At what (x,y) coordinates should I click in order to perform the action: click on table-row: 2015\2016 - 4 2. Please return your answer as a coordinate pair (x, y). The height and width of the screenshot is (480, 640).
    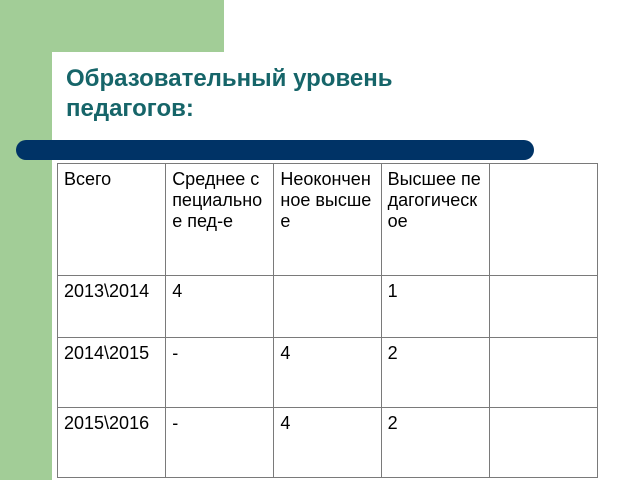
    Looking at the image, I should click on (327, 442).